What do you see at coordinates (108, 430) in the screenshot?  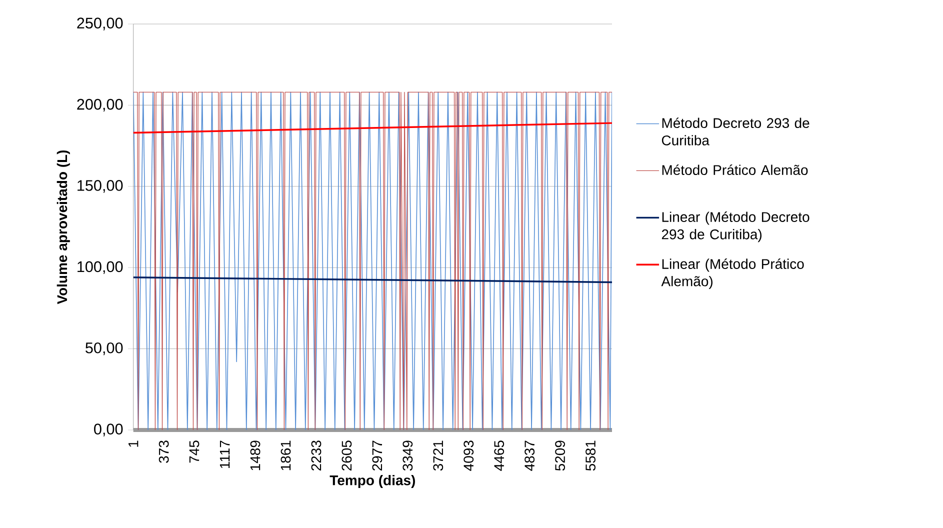 I see `y-tick-label: 0,00` at bounding box center [108, 430].